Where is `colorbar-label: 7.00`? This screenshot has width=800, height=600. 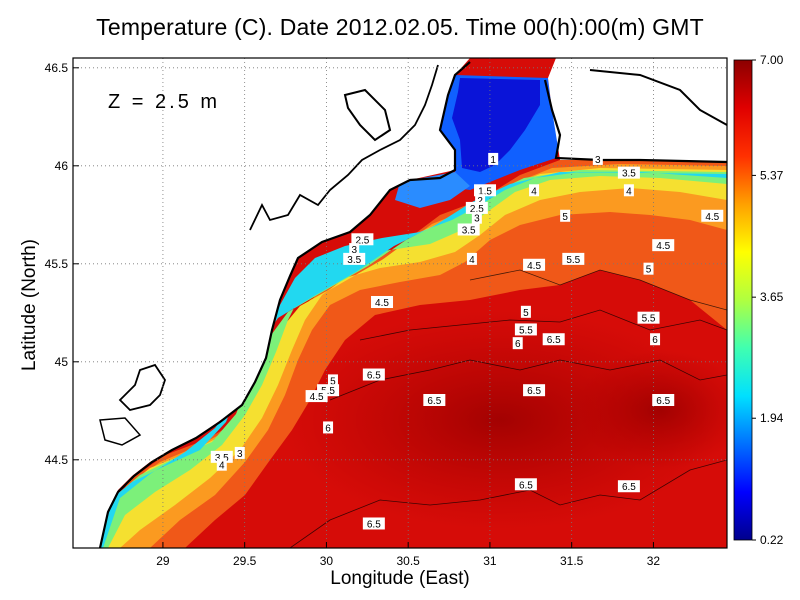 colorbar-label: 7.00 is located at coordinates (772, 60).